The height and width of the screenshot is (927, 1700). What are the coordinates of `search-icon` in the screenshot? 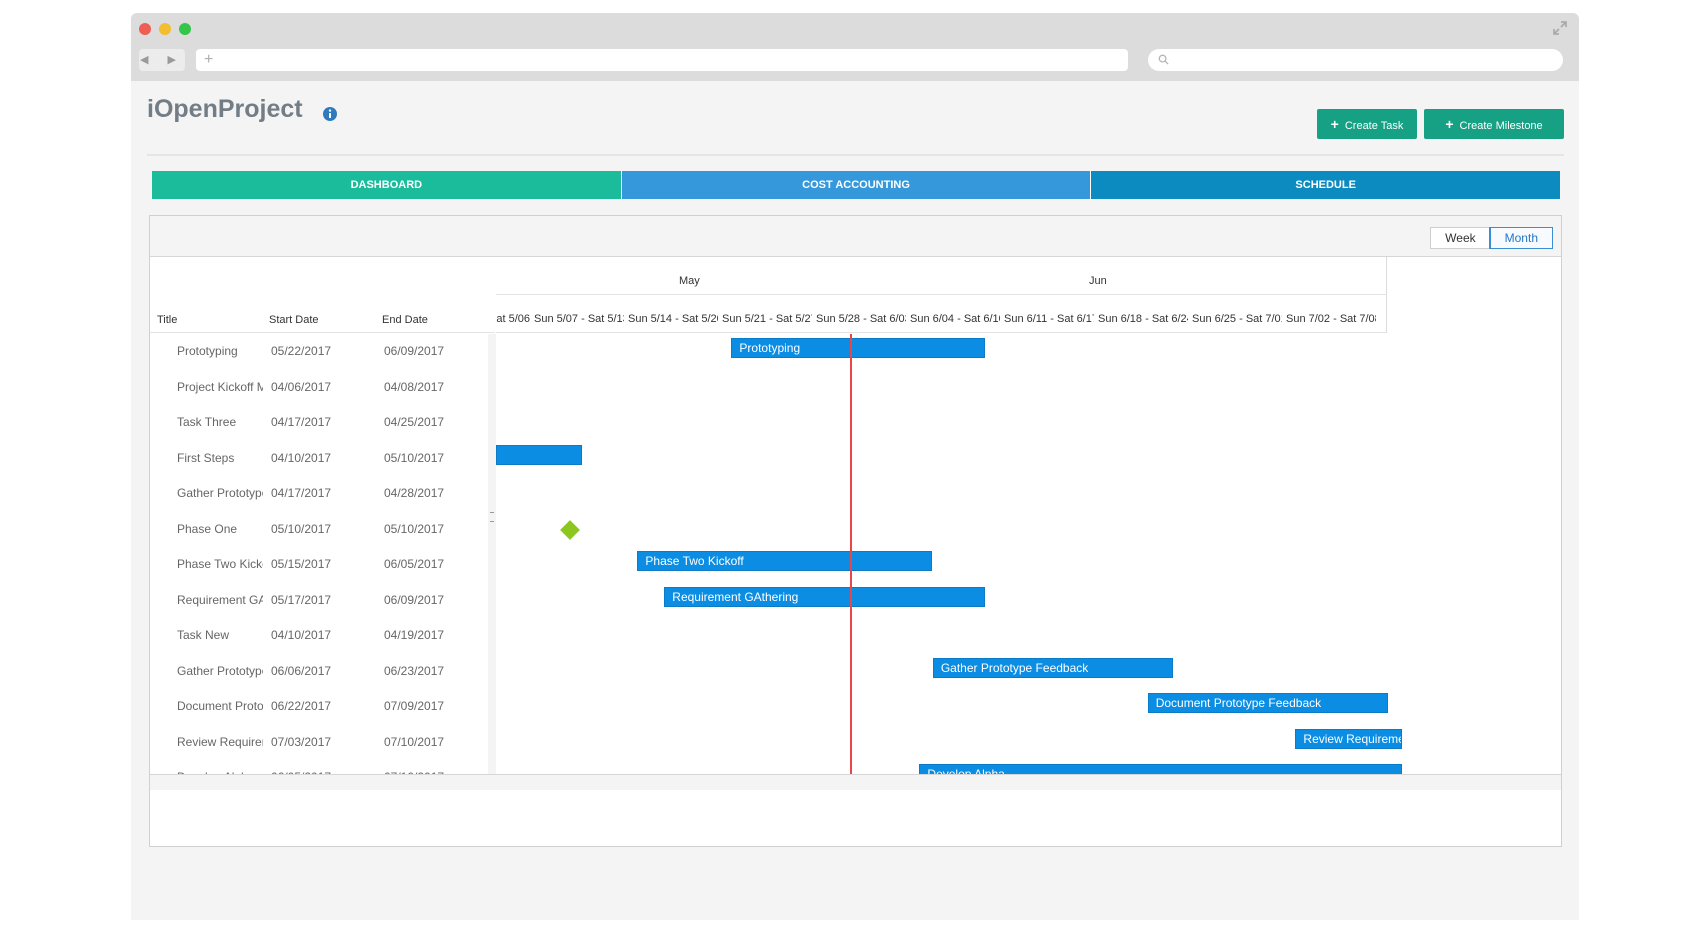 It's located at (1163, 59).